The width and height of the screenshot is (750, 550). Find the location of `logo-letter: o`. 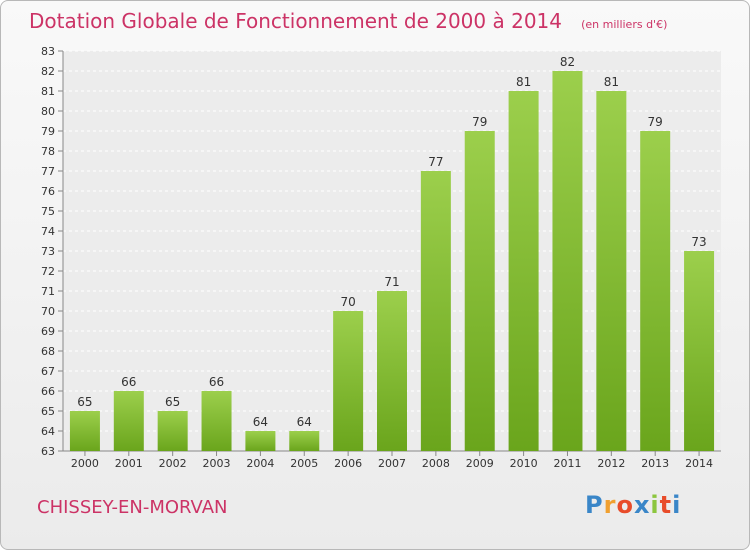

logo-letter: o is located at coordinates (625, 505).